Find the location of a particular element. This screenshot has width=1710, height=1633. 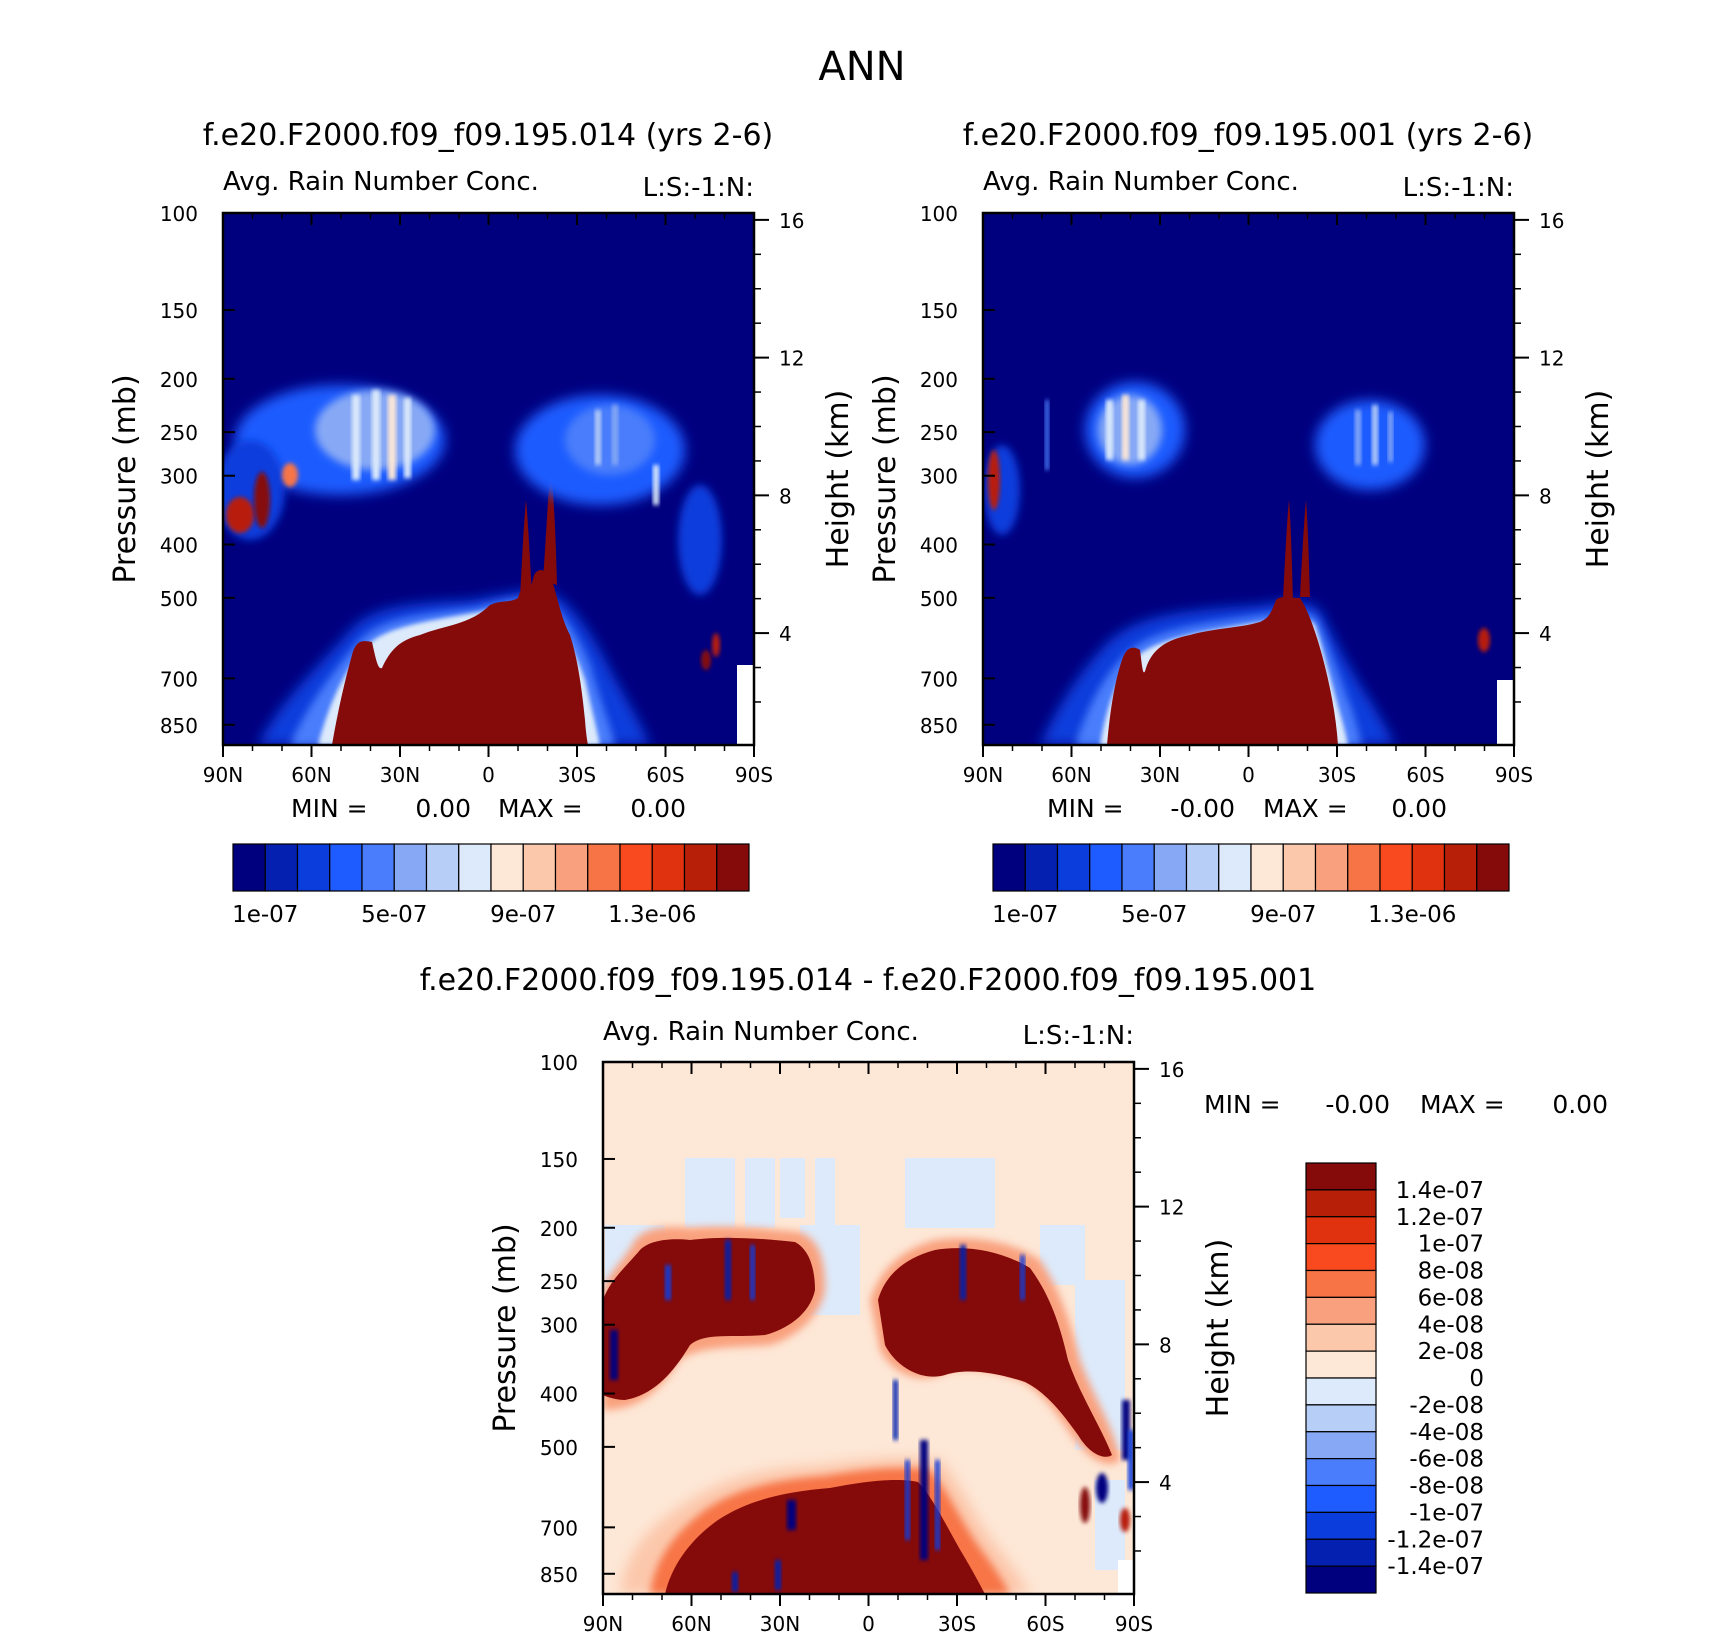

band-glow is located at coordinates (1130, 430).